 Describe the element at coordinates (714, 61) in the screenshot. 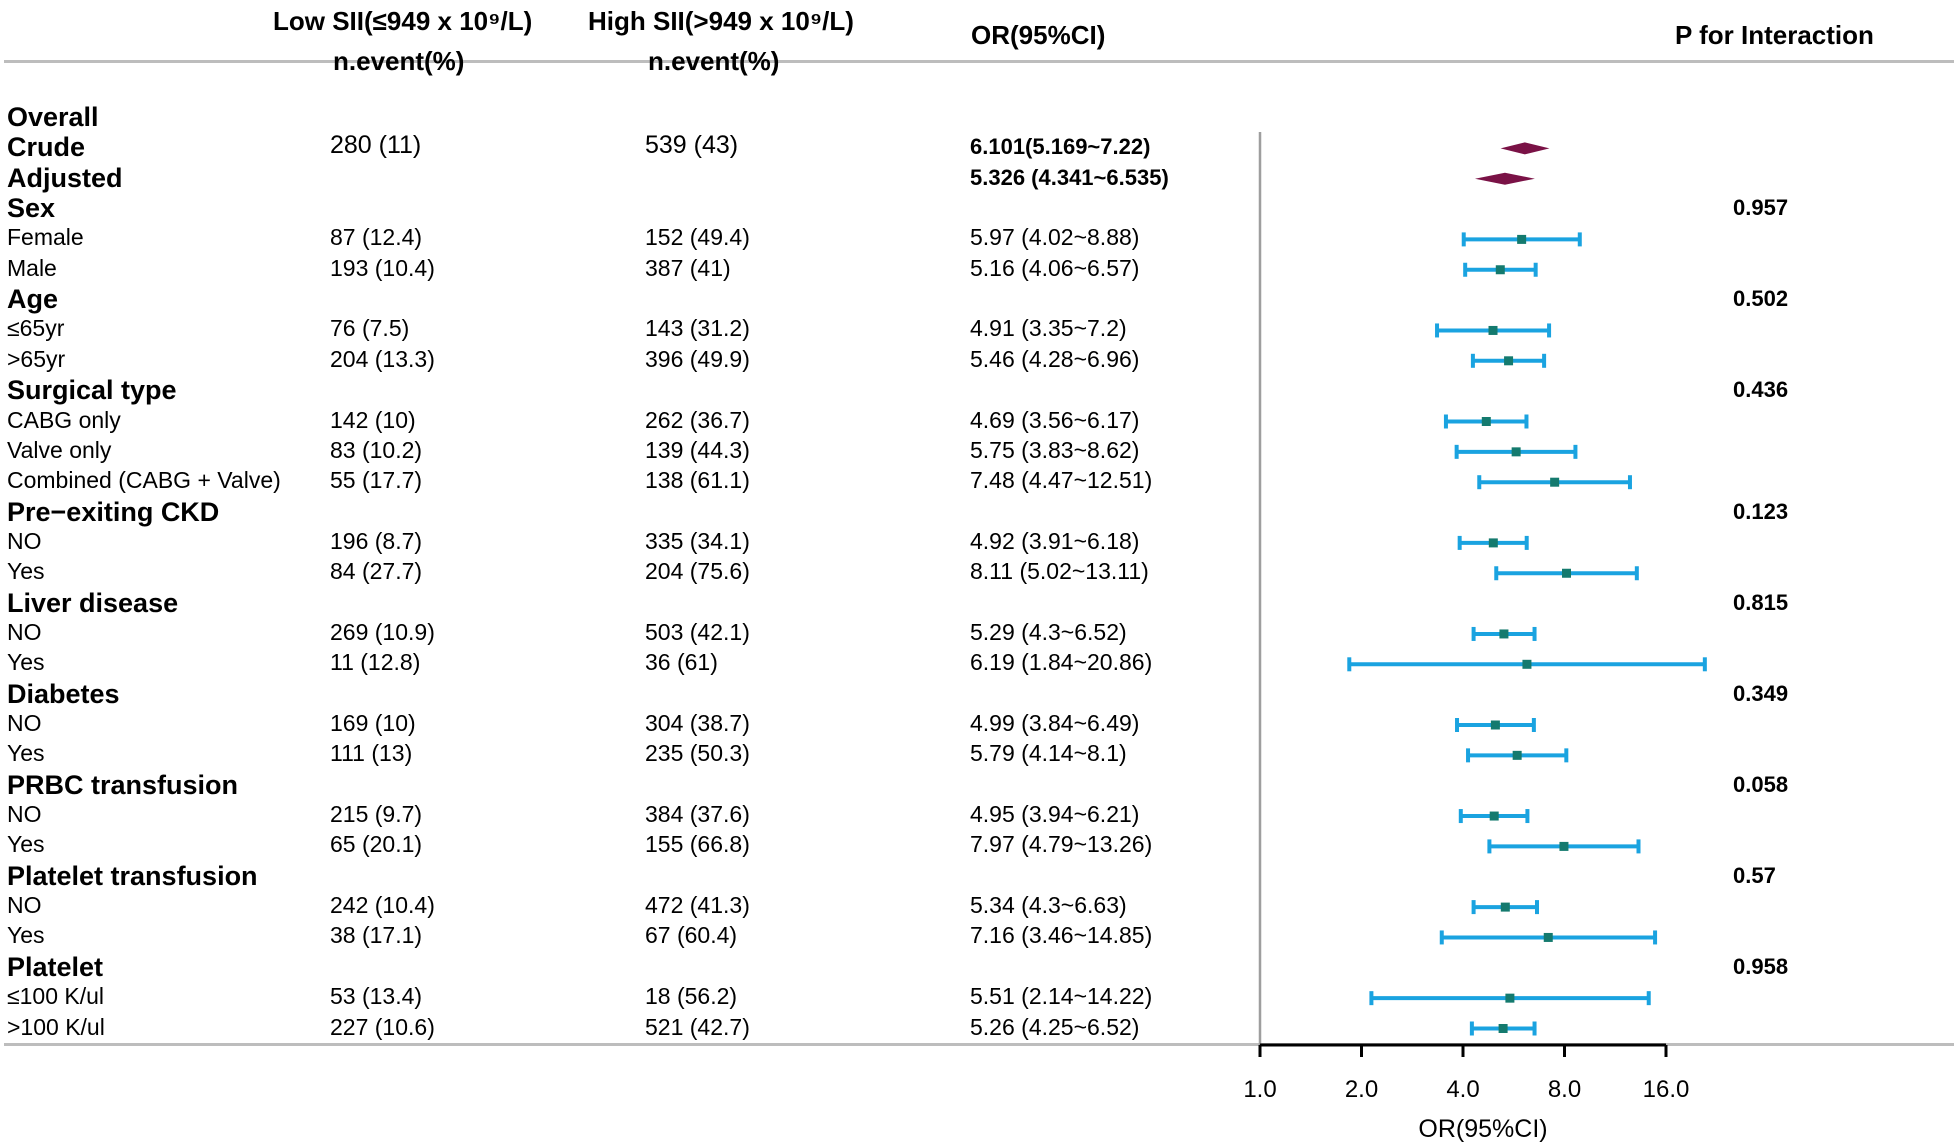

I see `header-high-sub: n.event(%)` at that location.